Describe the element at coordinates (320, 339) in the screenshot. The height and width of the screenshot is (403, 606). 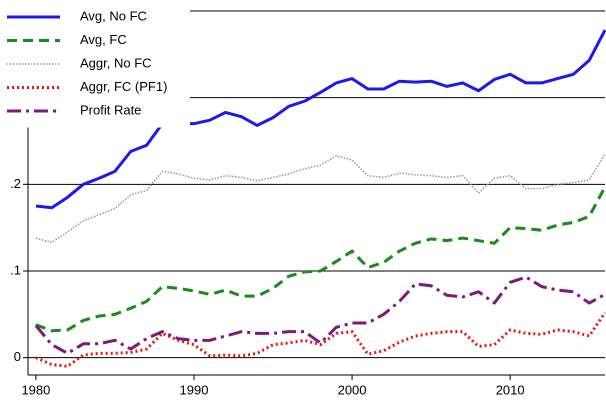
I see `series-line` at that location.